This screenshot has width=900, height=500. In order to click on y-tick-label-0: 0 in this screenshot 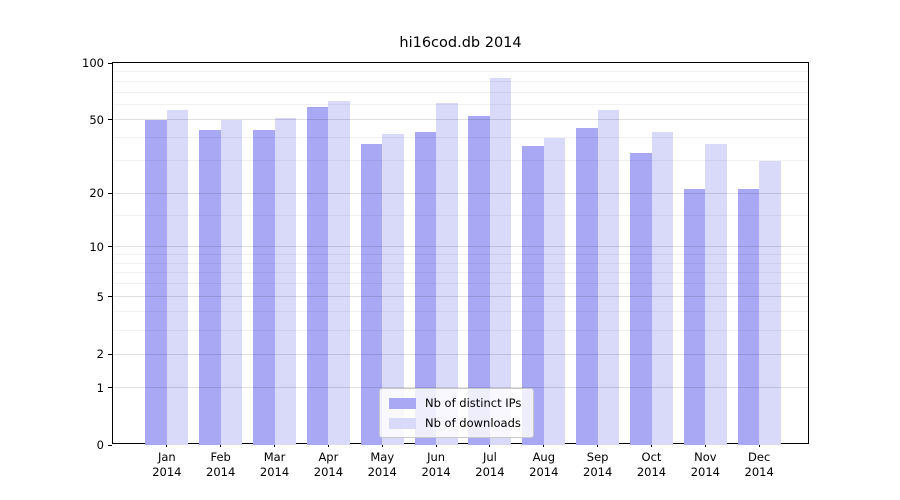, I will do `click(100, 445)`.